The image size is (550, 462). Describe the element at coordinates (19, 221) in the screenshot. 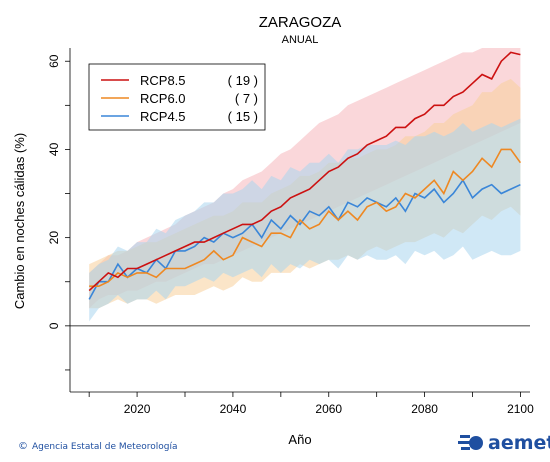

I see `y-axis-label: Cambio en noches cálidas (%)` at that location.